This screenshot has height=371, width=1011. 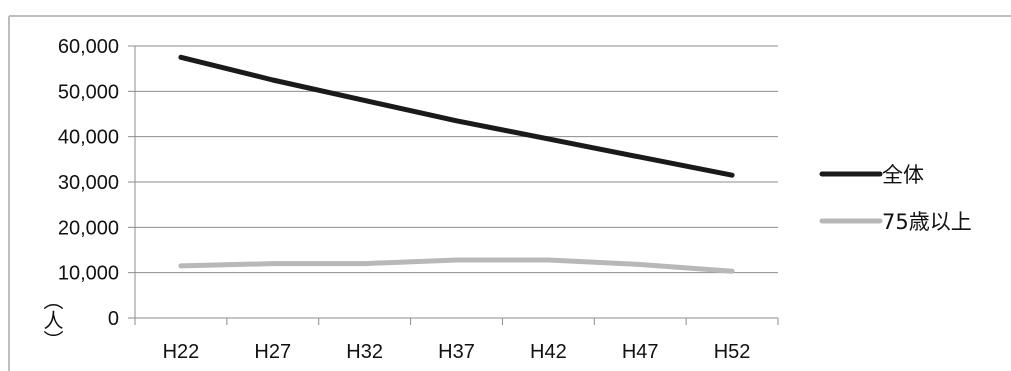 I want to click on x-tick-label: H22, so click(x=181, y=352).